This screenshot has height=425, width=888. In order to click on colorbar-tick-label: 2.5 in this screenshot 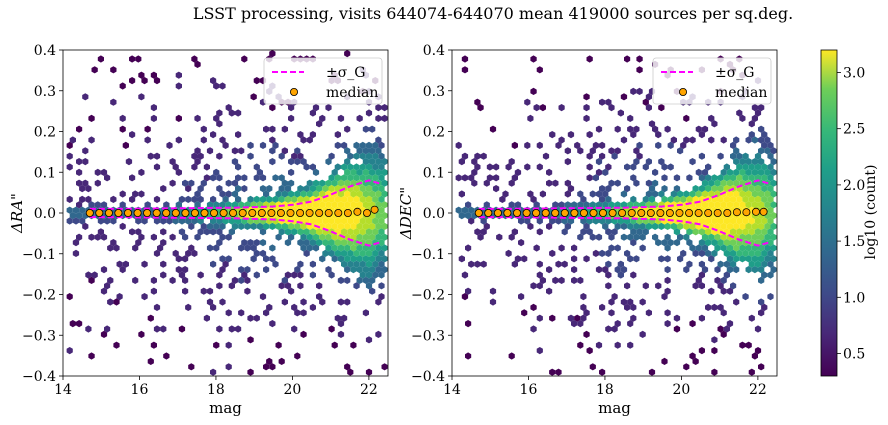, I will do `click(854, 130)`.